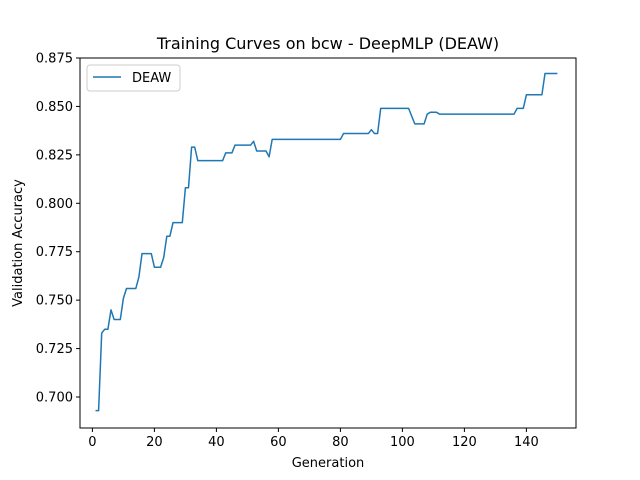  I want to click on legend-label-deaw: DEAW, so click(151, 78).